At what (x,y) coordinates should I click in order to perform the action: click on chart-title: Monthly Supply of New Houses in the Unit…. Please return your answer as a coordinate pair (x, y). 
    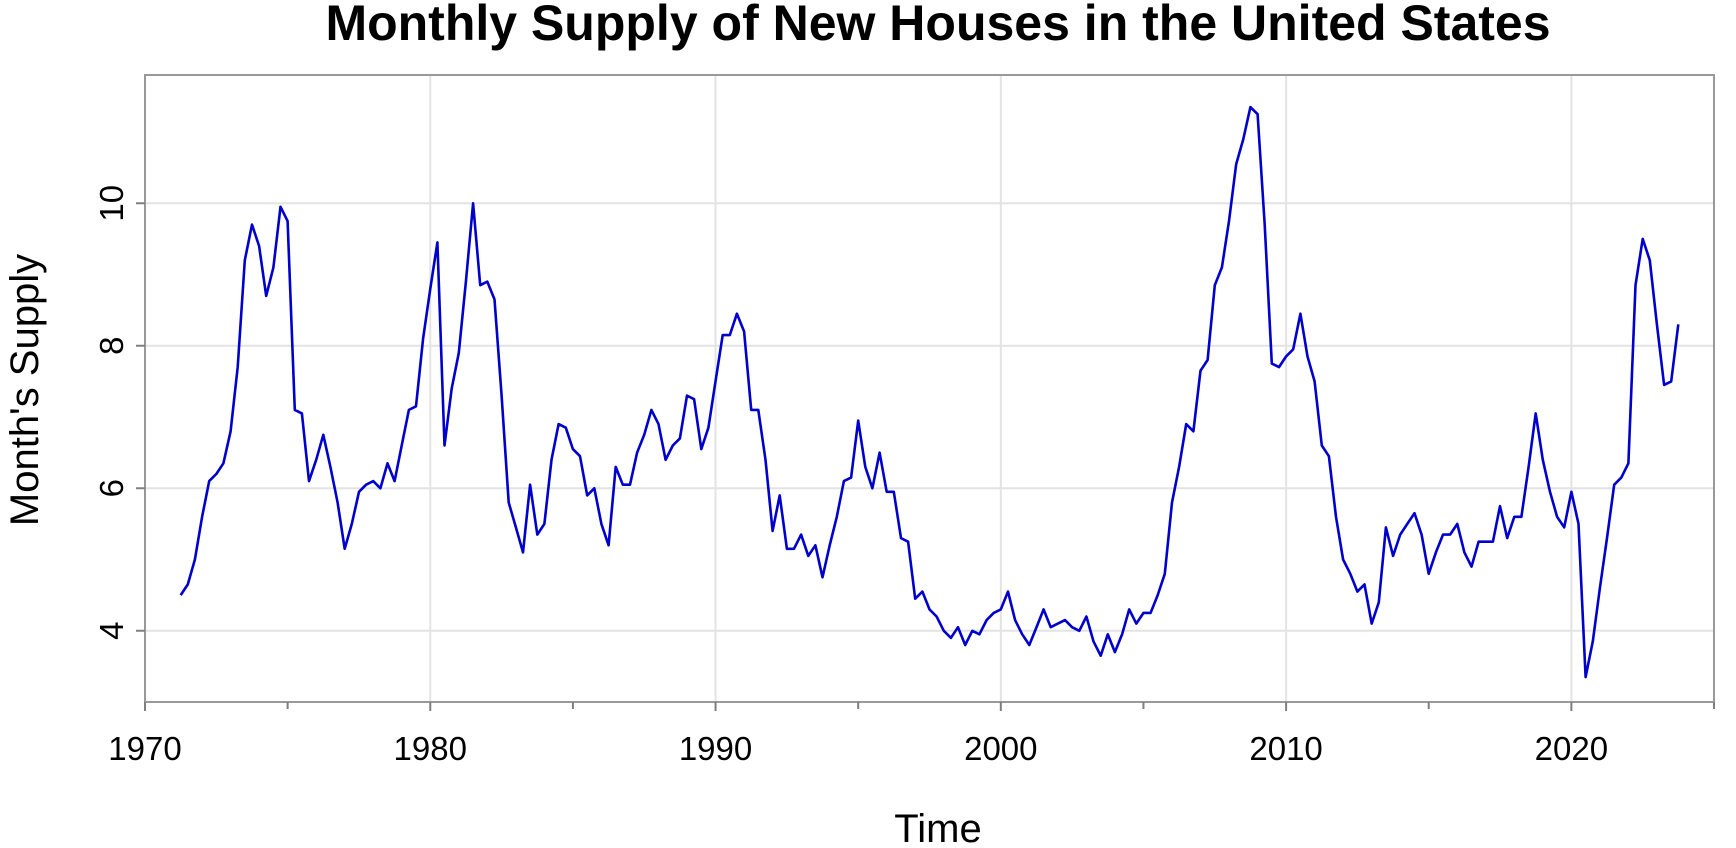
    Looking at the image, I should click on (937, 25).